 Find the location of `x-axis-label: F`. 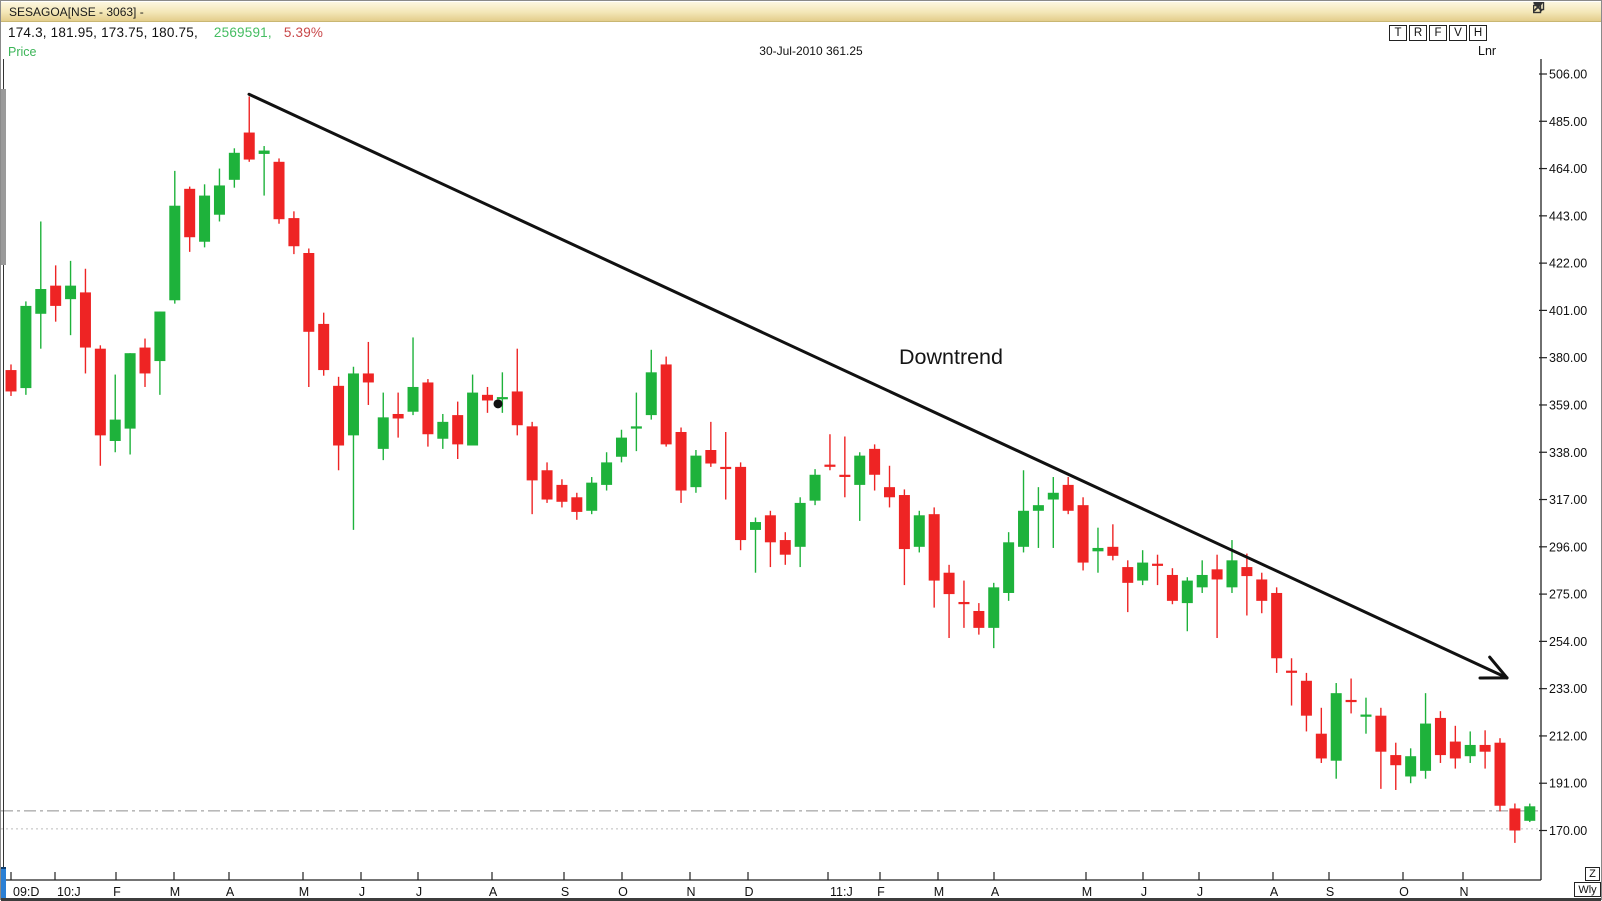

x-axis-label: F is located at coordinates (117, 892).